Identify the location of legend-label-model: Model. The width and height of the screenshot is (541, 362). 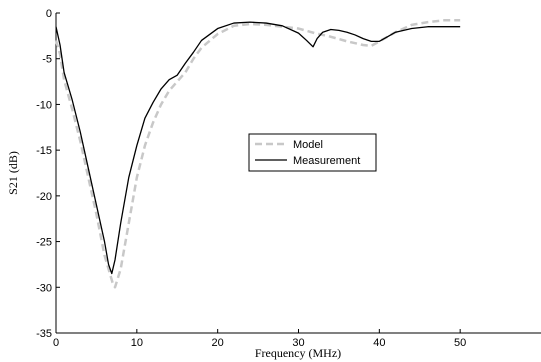
(308, 145).